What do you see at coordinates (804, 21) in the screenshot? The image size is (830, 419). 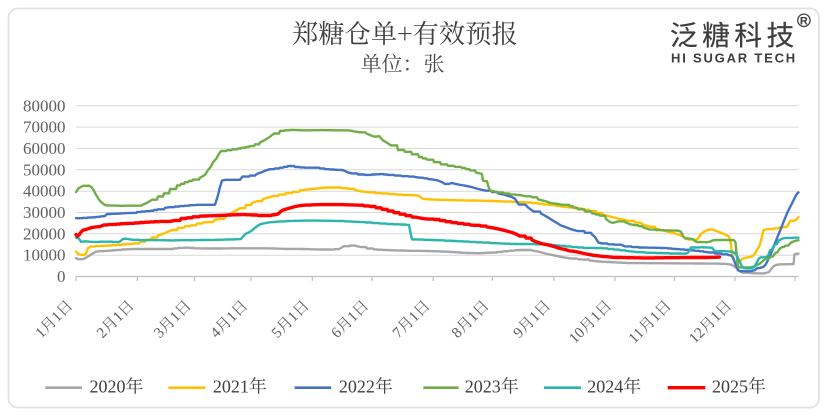 I see `svg-text: R` at bounding box center [804, 21].